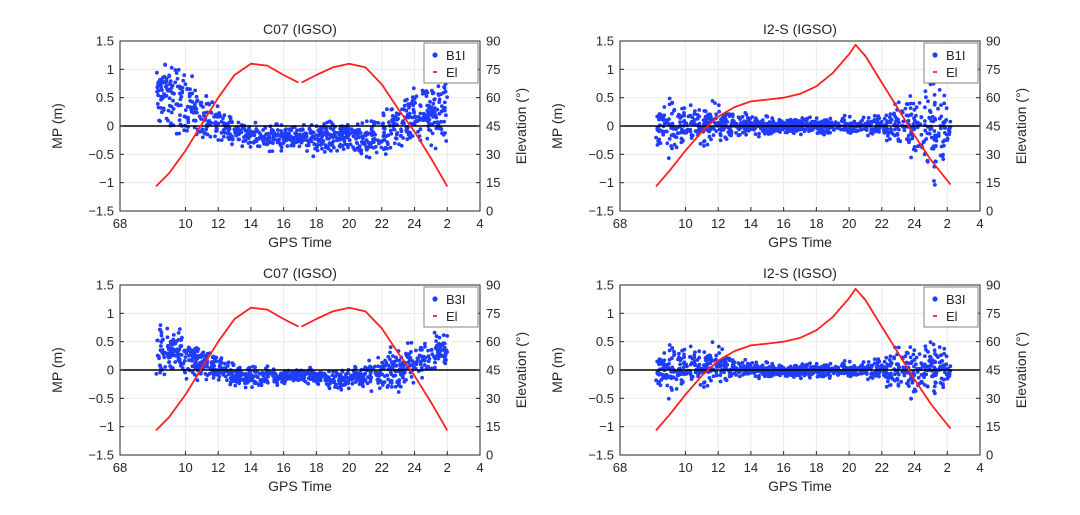  What do you see at coordinates (493, 41) in the screenshot?
I see `y2-tick-label: 90` at bounding box center [493, 41].